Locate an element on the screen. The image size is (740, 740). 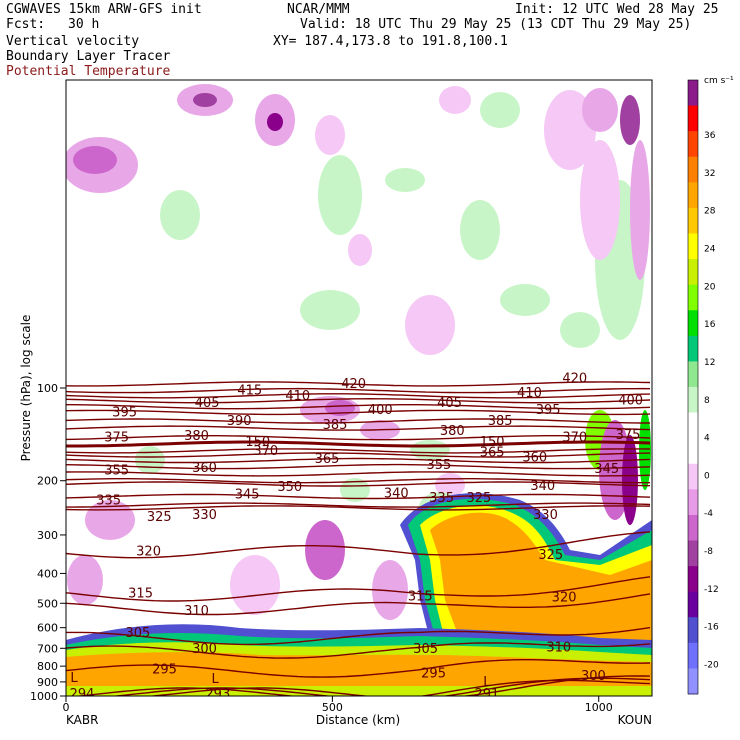
colorbar-level-label: 20 is located at coordinates (710, 287).